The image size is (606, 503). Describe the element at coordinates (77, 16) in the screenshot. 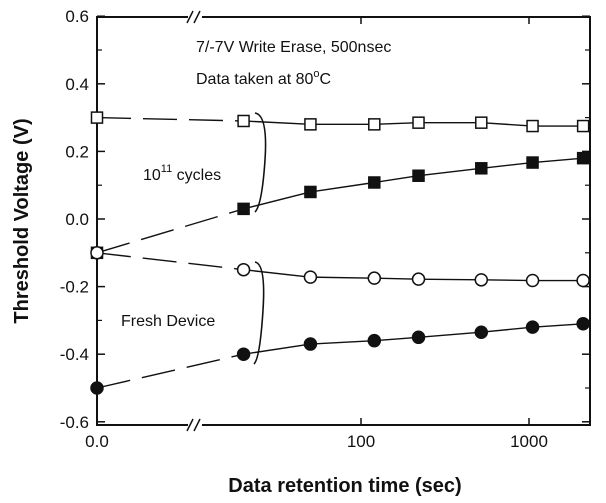

I see `y-tick-label: 0.6` at that location.